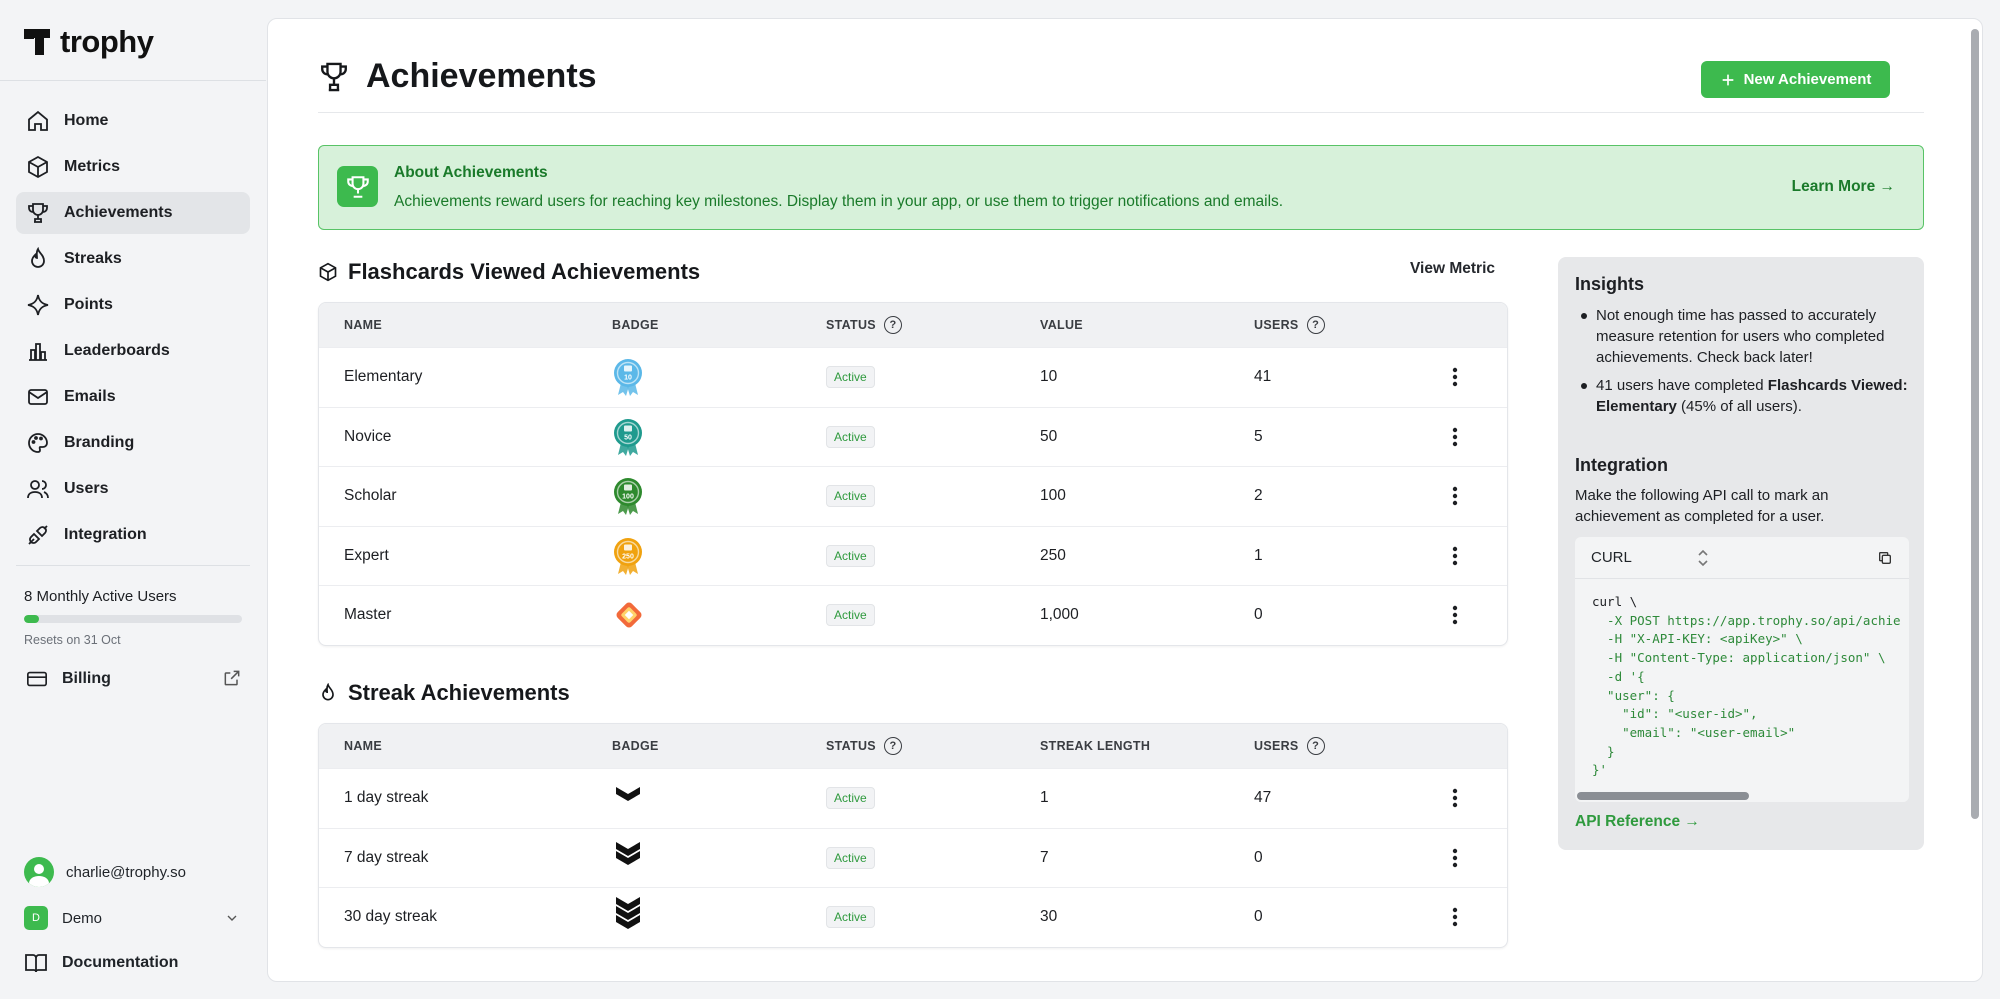 This screenshot has width=2000, height=999. What do you see at coordinates (851, 325) in the screenshot?
I see `column-status-label: STATUS` at bounding box center [851, 325].